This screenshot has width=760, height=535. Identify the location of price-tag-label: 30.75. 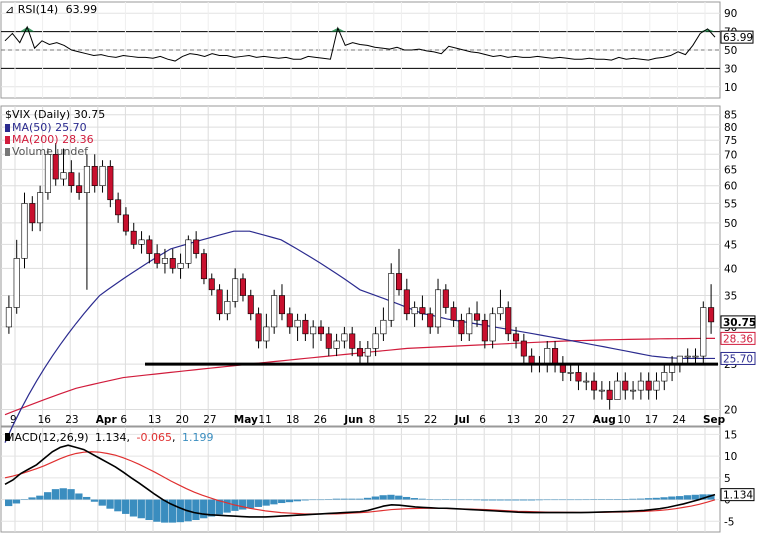
(739, 323).